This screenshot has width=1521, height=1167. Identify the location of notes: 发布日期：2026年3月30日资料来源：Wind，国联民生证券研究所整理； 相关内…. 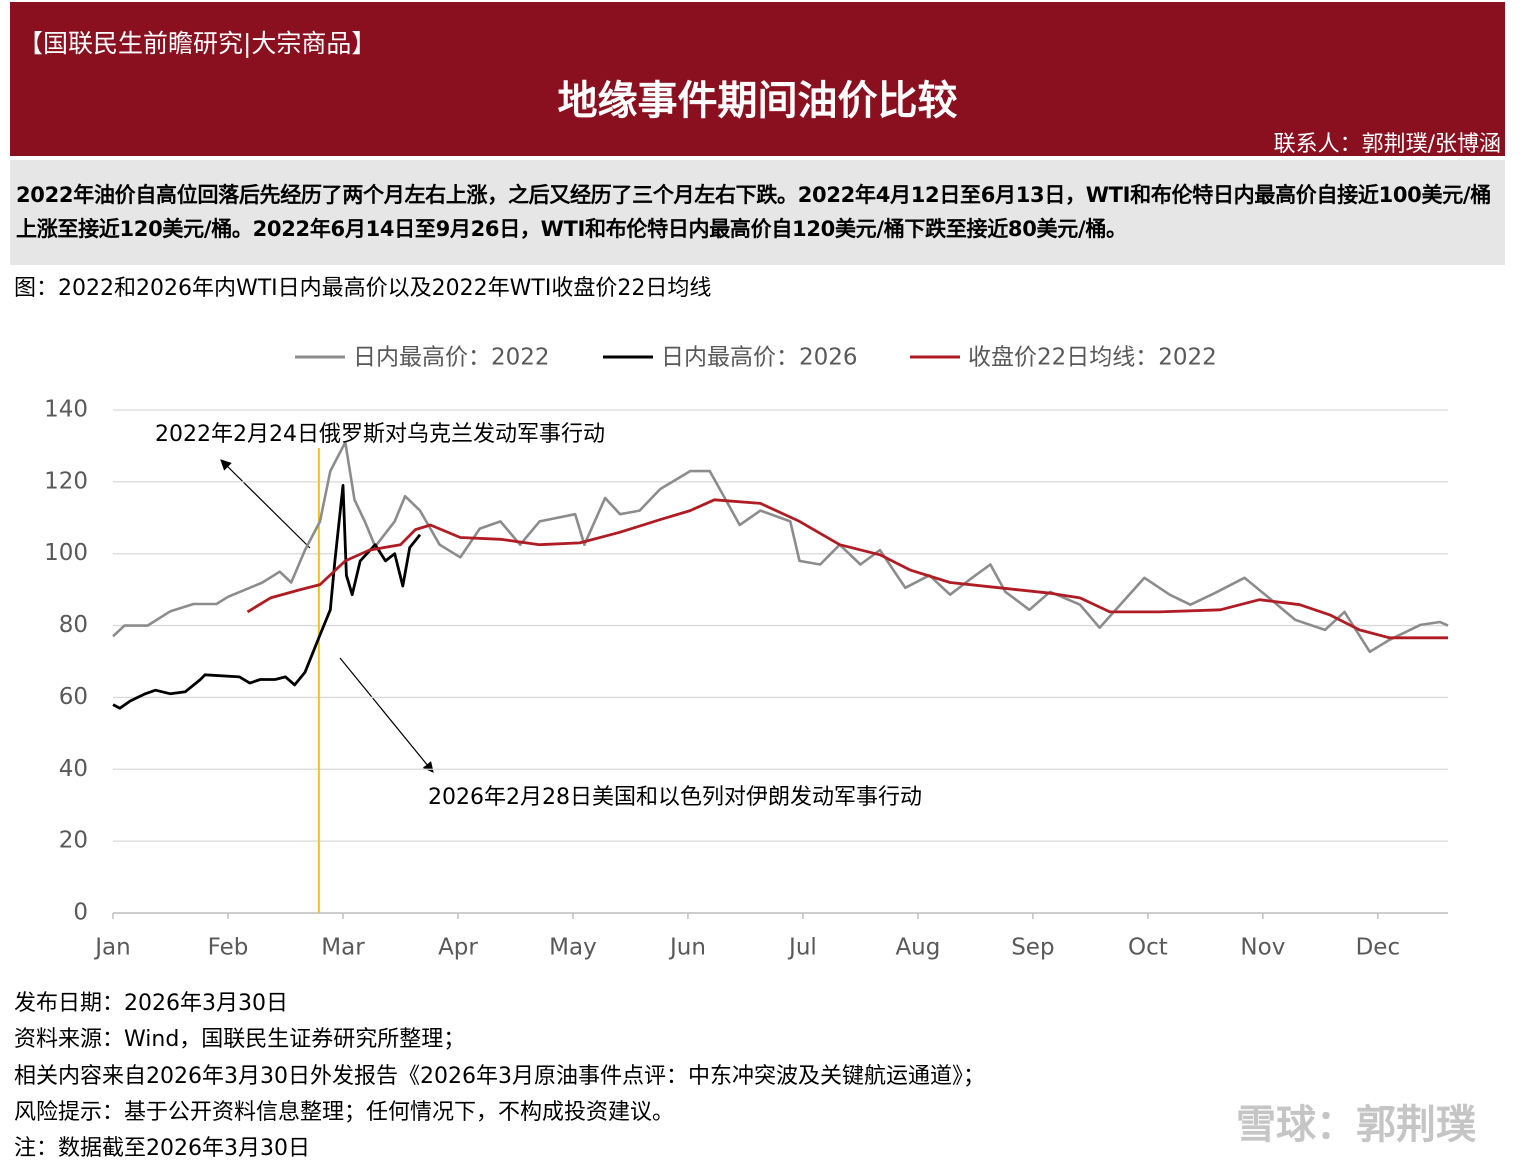
(499, 1076).